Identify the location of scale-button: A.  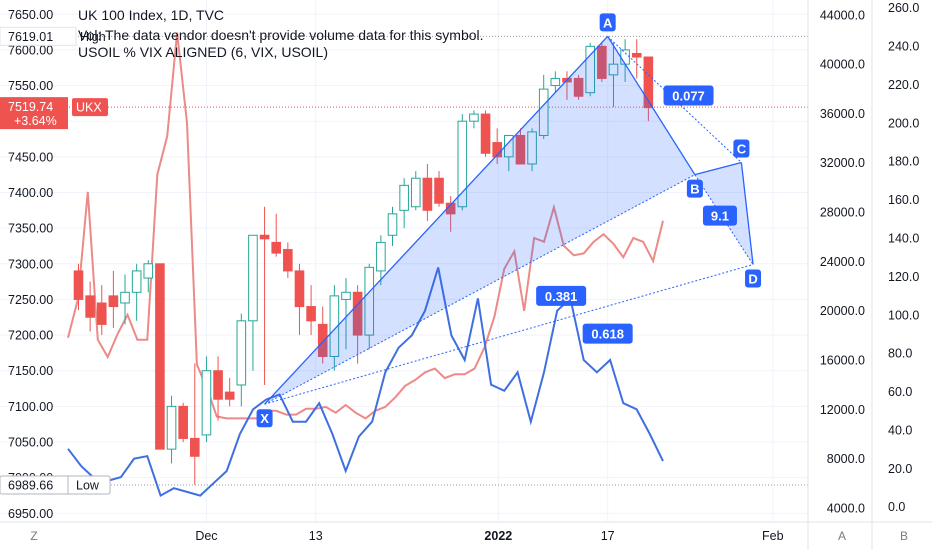
(842, 536).